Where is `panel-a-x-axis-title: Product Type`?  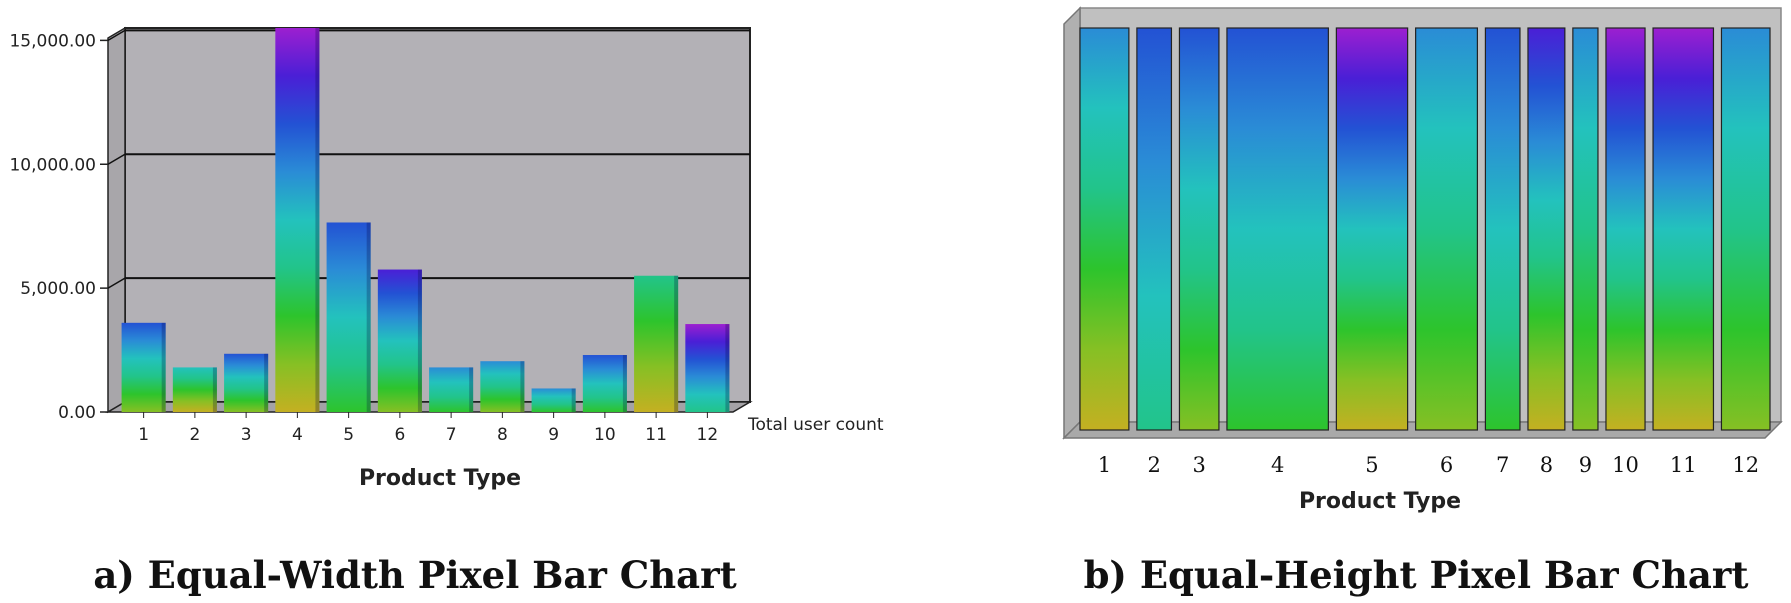
panel-a-x-axis-title: Product Type is located at coordinates (440, 478).